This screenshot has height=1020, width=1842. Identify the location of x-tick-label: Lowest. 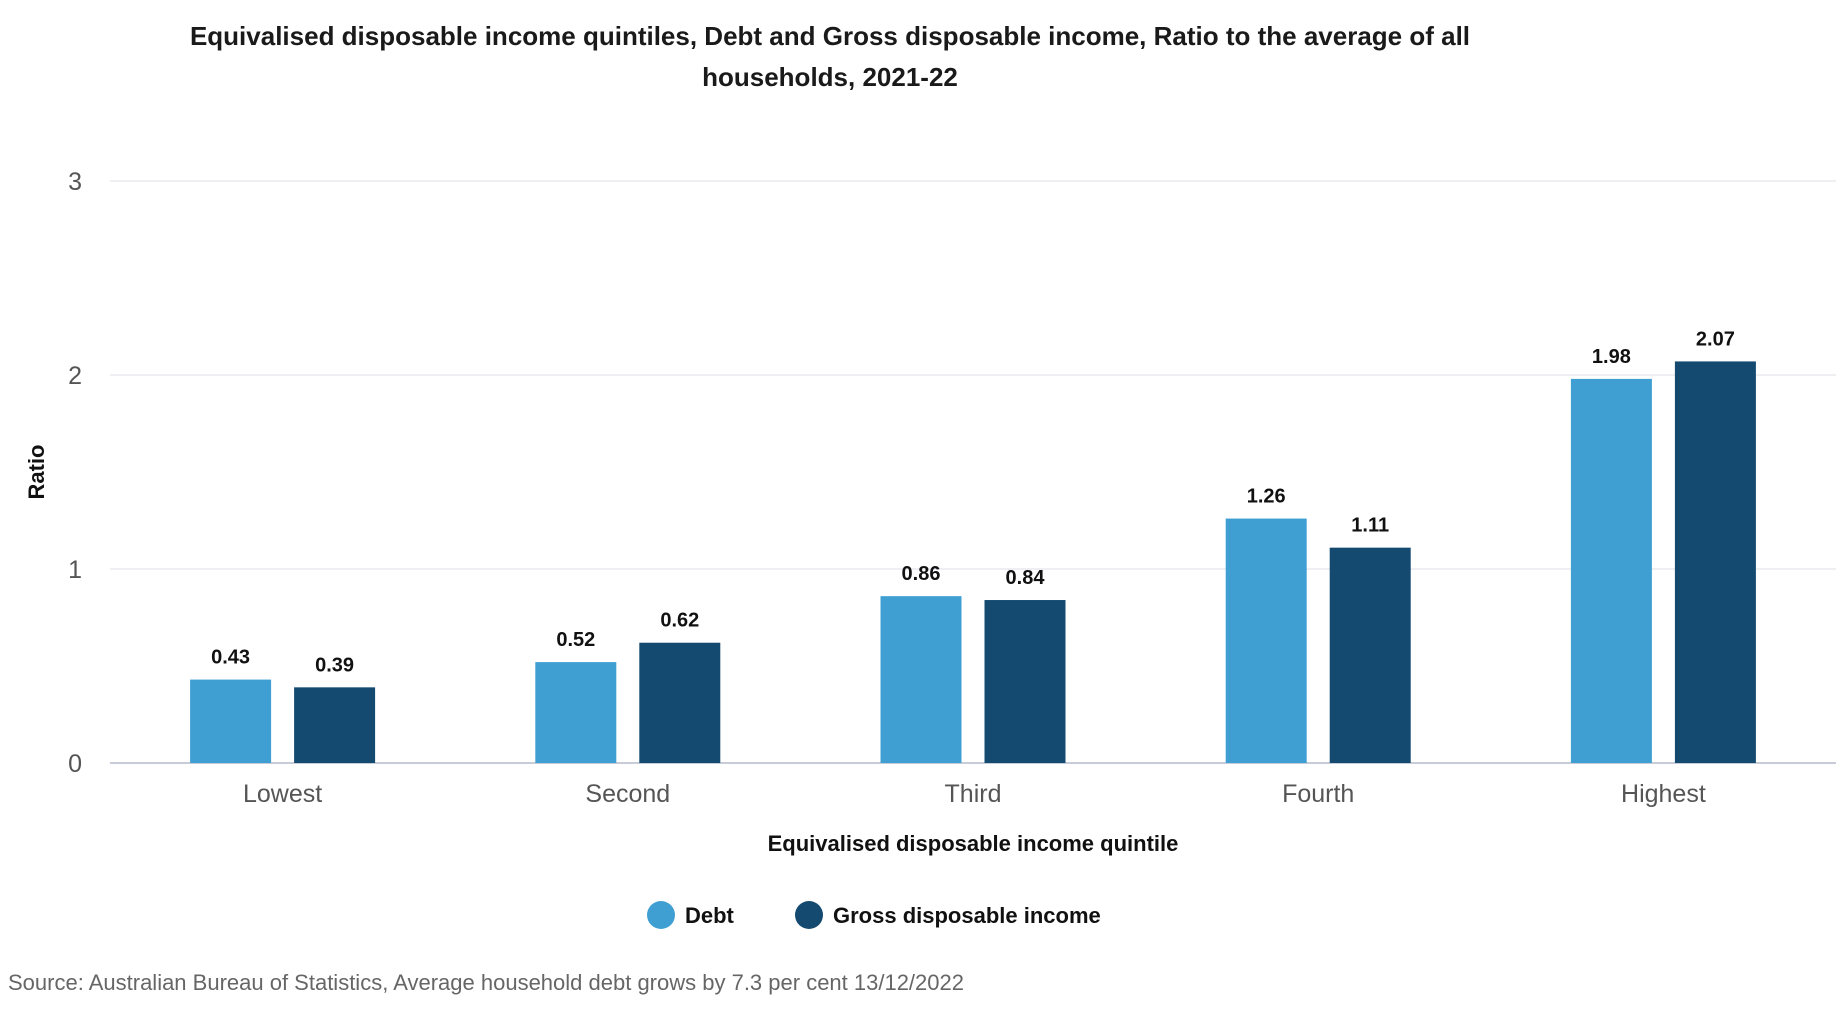
(282, 794).